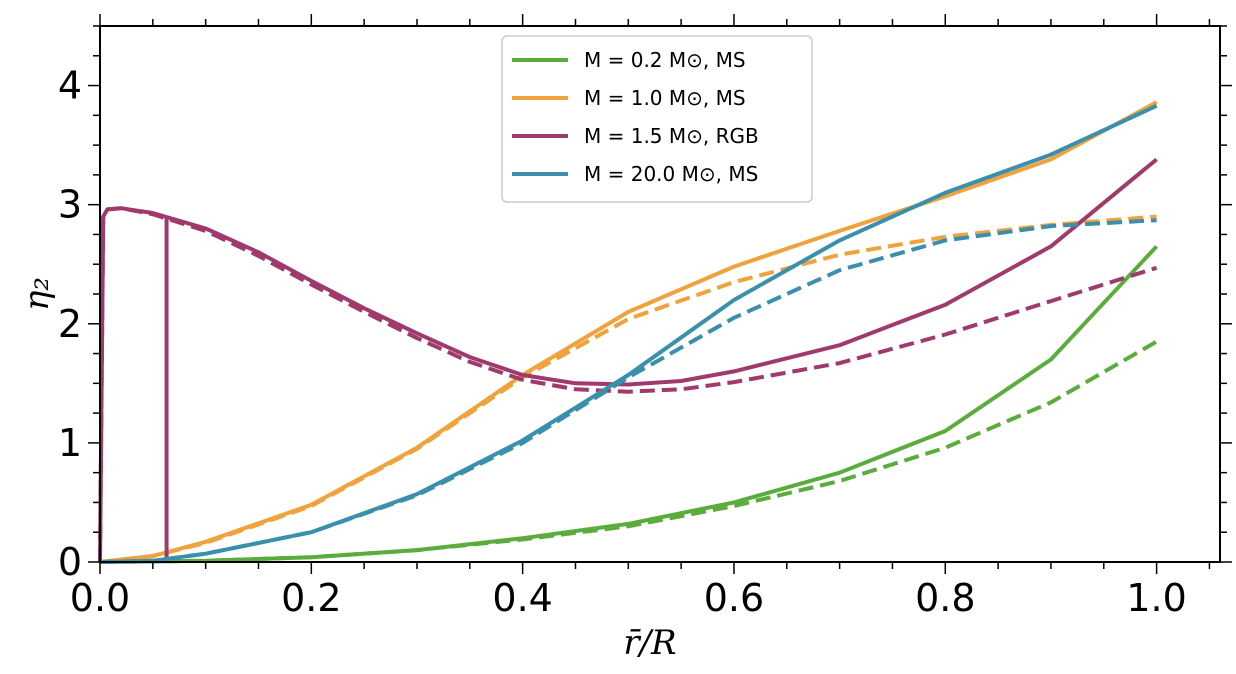 The height and width of the screenshot is (674, 1236). Describe the element at coordinates (671, 174) in the screenshot. I see `legend-label: M = 20.0 M⊙, MS` at that location.